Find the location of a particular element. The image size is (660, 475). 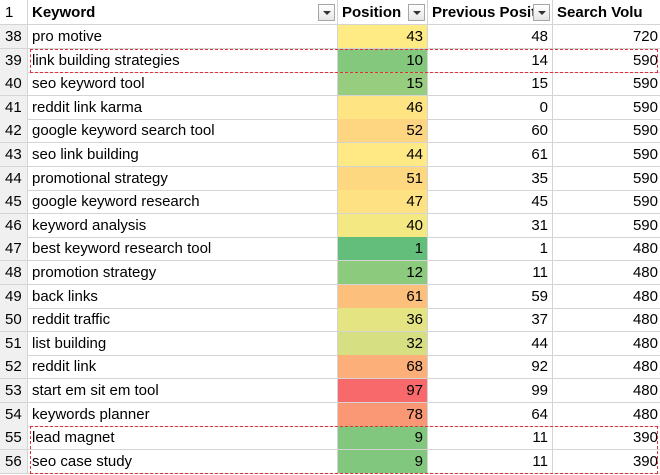

position-cell: 78 is located at coordinates (383, 414).